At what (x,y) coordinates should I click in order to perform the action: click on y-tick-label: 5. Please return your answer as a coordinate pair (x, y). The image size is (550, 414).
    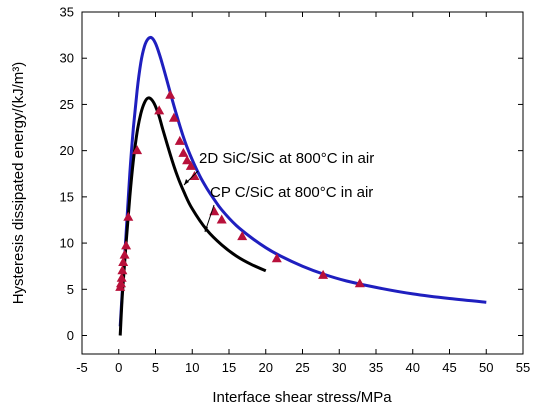
    Looking at the image, I should click on (70, 289).